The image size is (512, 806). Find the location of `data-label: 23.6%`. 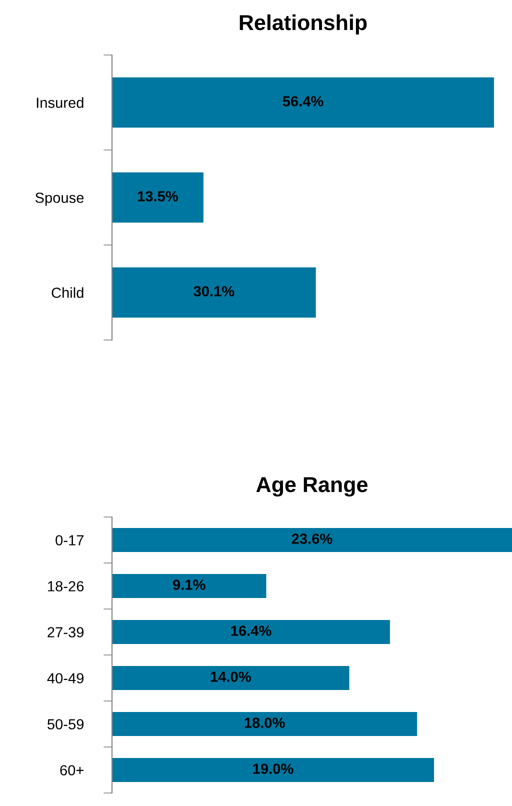

data-label: 23.6% is located at coordinates (312, 539).